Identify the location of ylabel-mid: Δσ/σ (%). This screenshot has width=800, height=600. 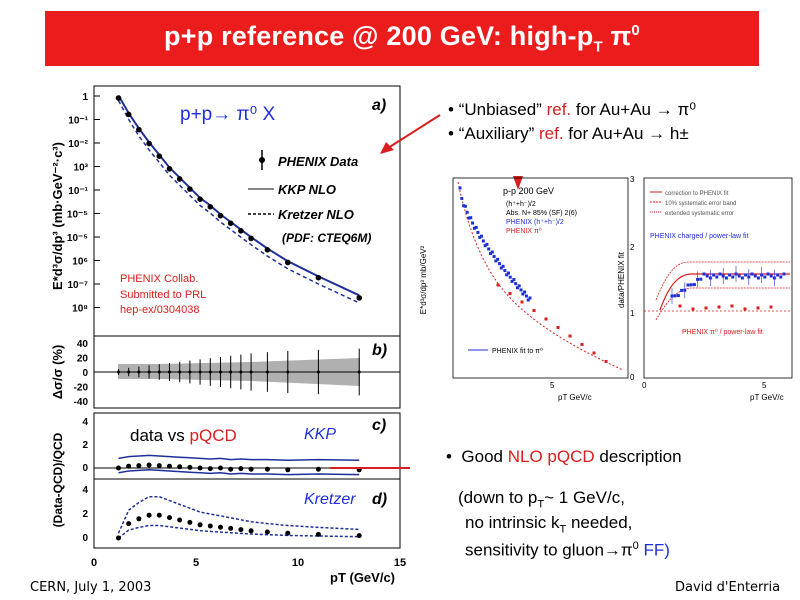
(57, 372).